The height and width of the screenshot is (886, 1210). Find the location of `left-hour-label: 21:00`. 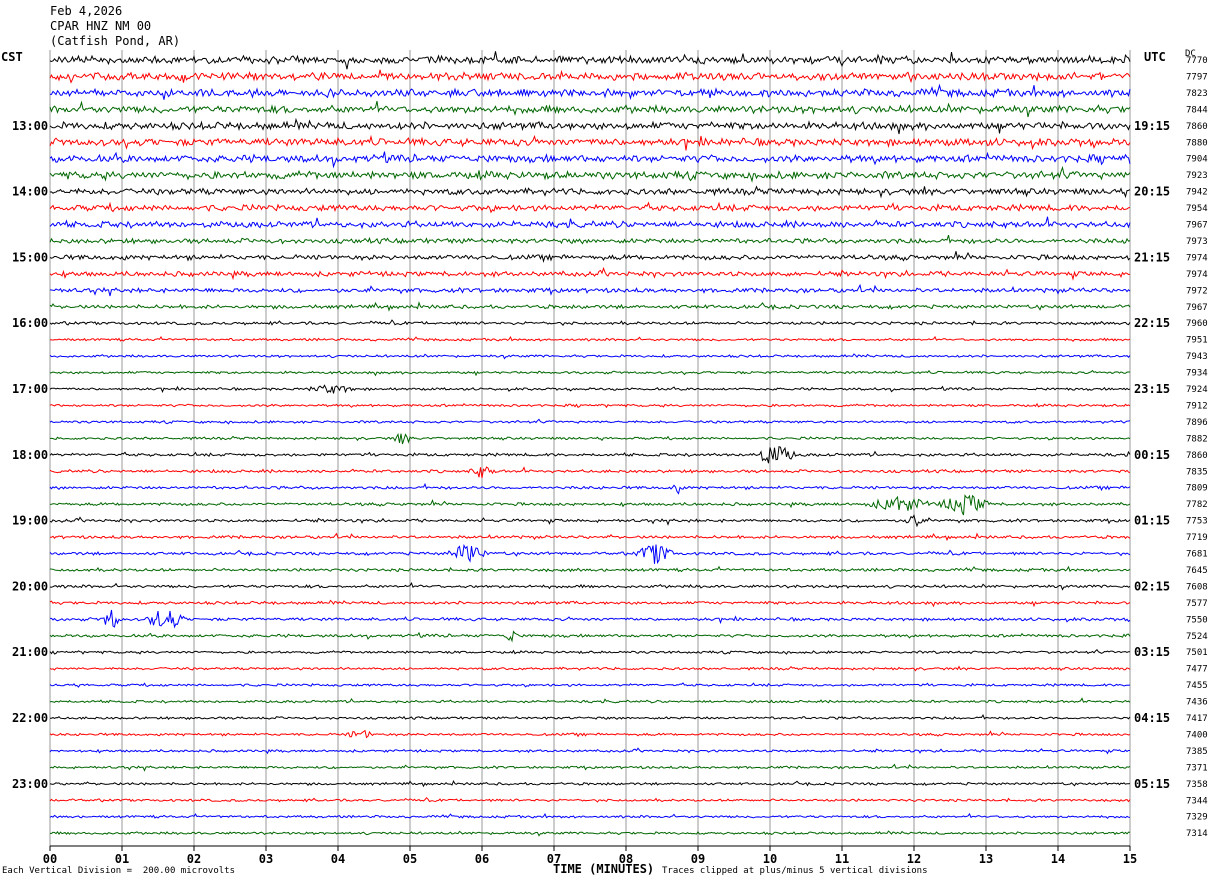

left-hour-label: 21:00 is located at coordinates (30, 652).